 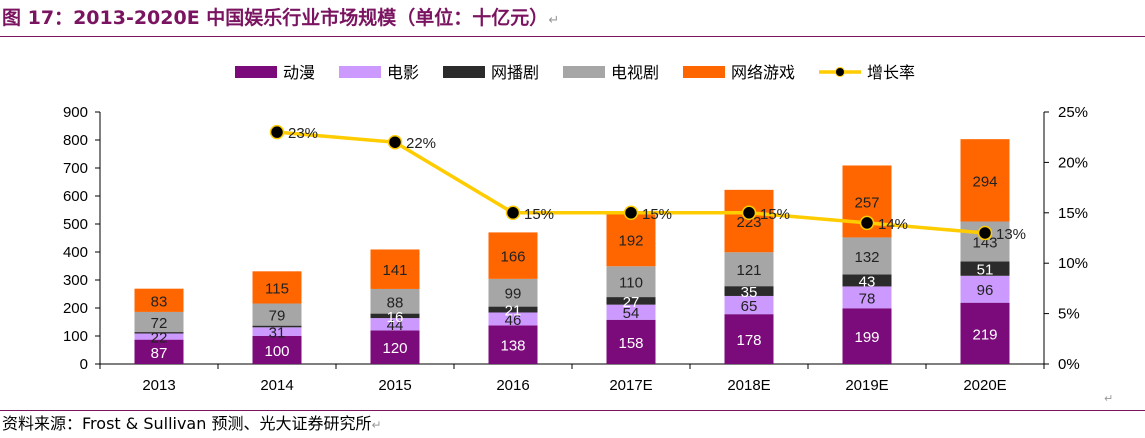 I want to click on bar-data-label: 166, so click(x=512, y=257).